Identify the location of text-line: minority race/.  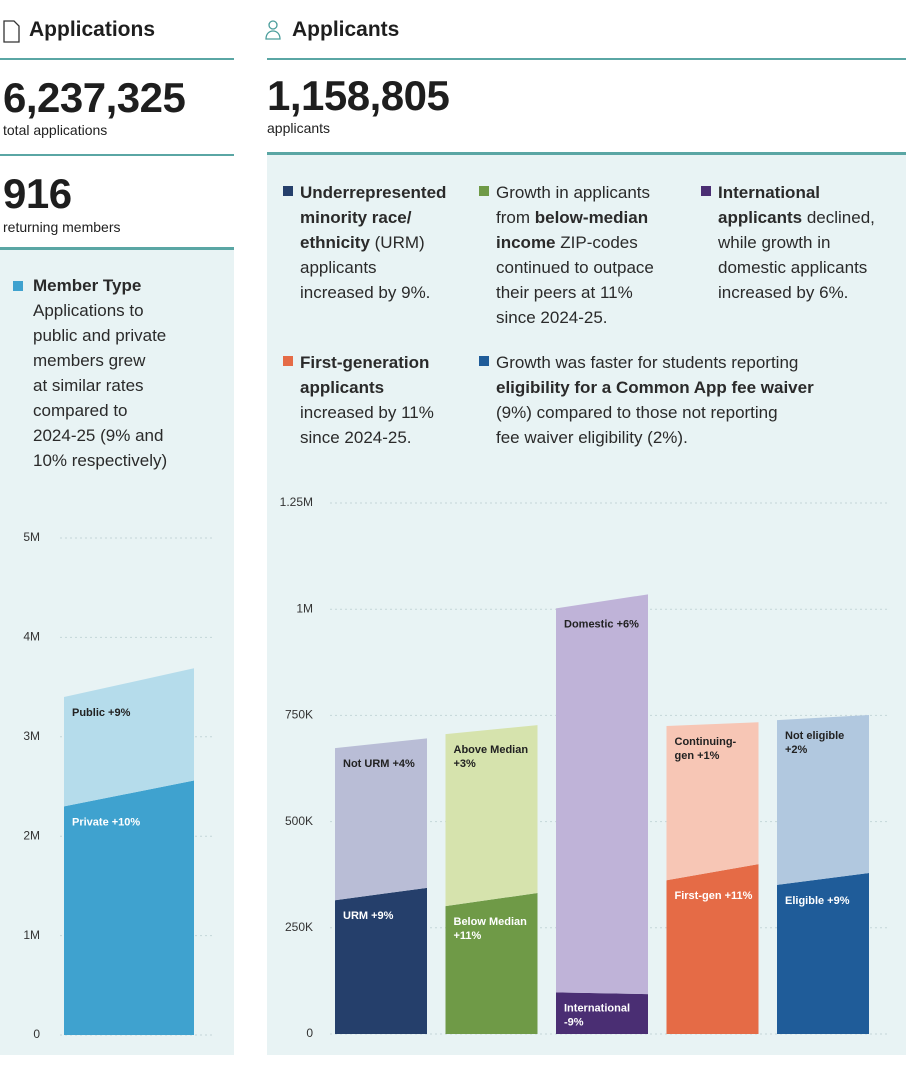
(373, 217).